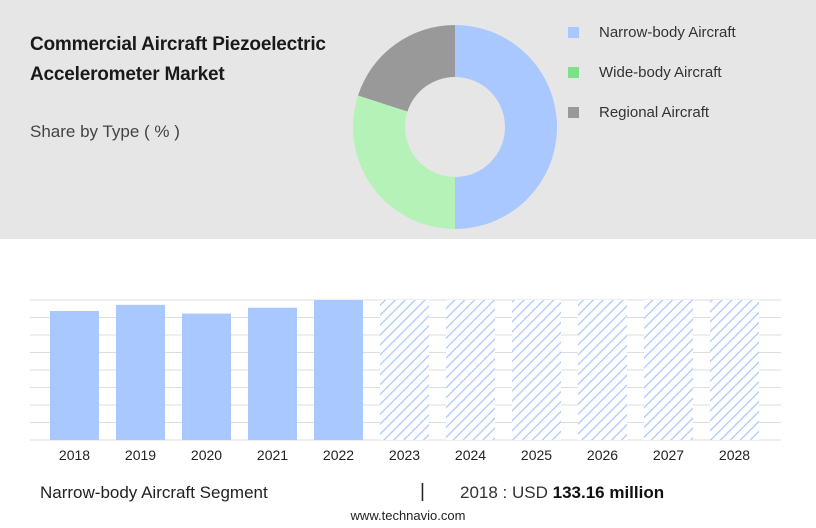 Image resolution: width=816 pixels, height=528 pixels. I want to click on forecast-bar-2027, so click(668, 370).